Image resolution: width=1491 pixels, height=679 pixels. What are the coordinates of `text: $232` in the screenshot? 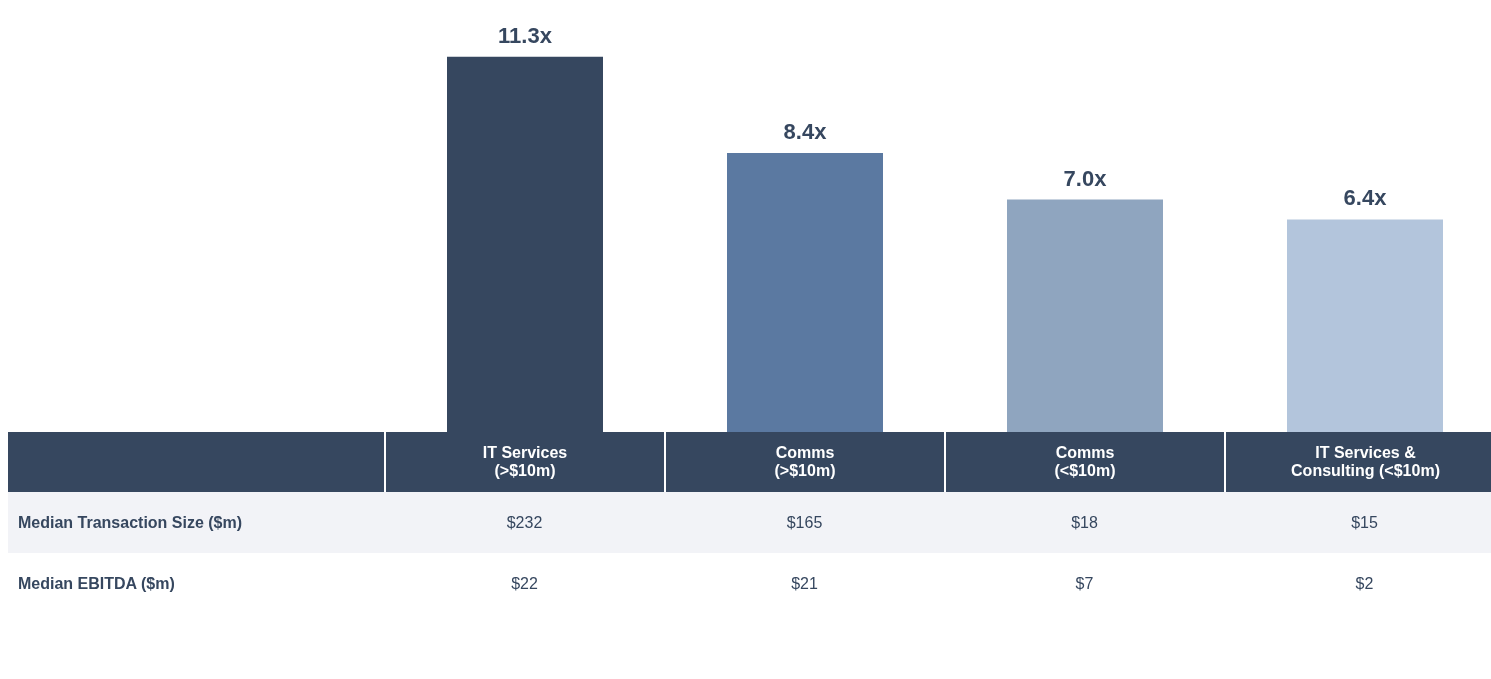 It's located at (524, 522).